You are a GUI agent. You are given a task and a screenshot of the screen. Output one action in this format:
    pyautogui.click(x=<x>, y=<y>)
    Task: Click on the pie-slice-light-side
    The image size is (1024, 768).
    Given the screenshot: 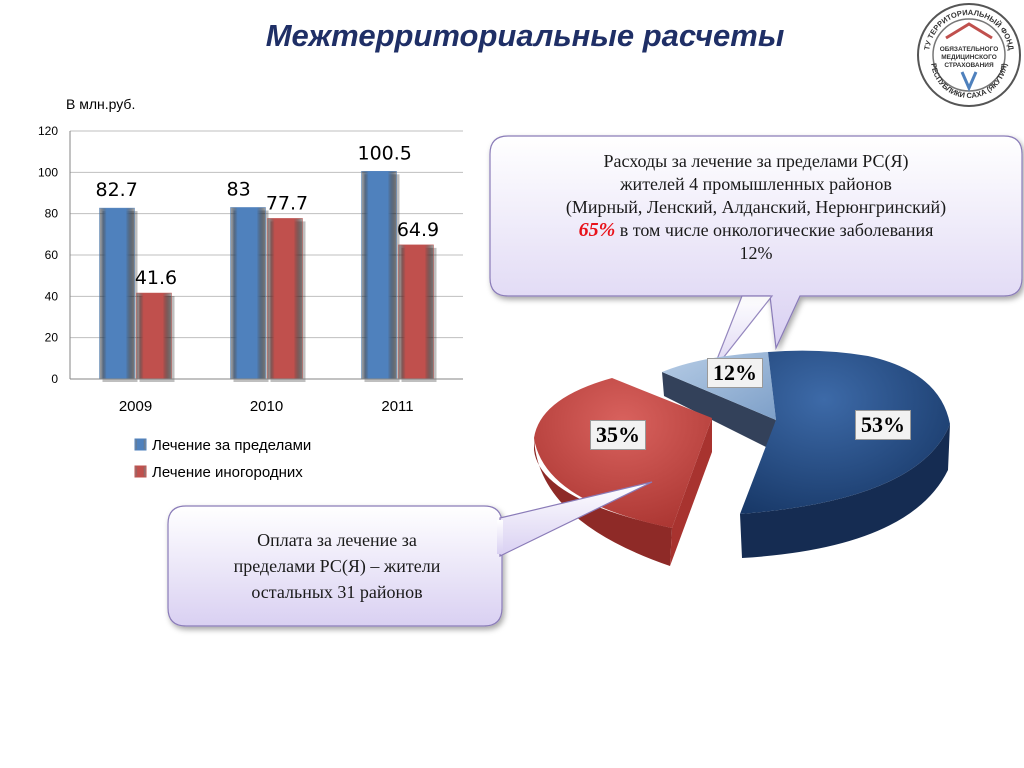 What is the action you would take?
    pyautogui.click(x=719, y=410)
    